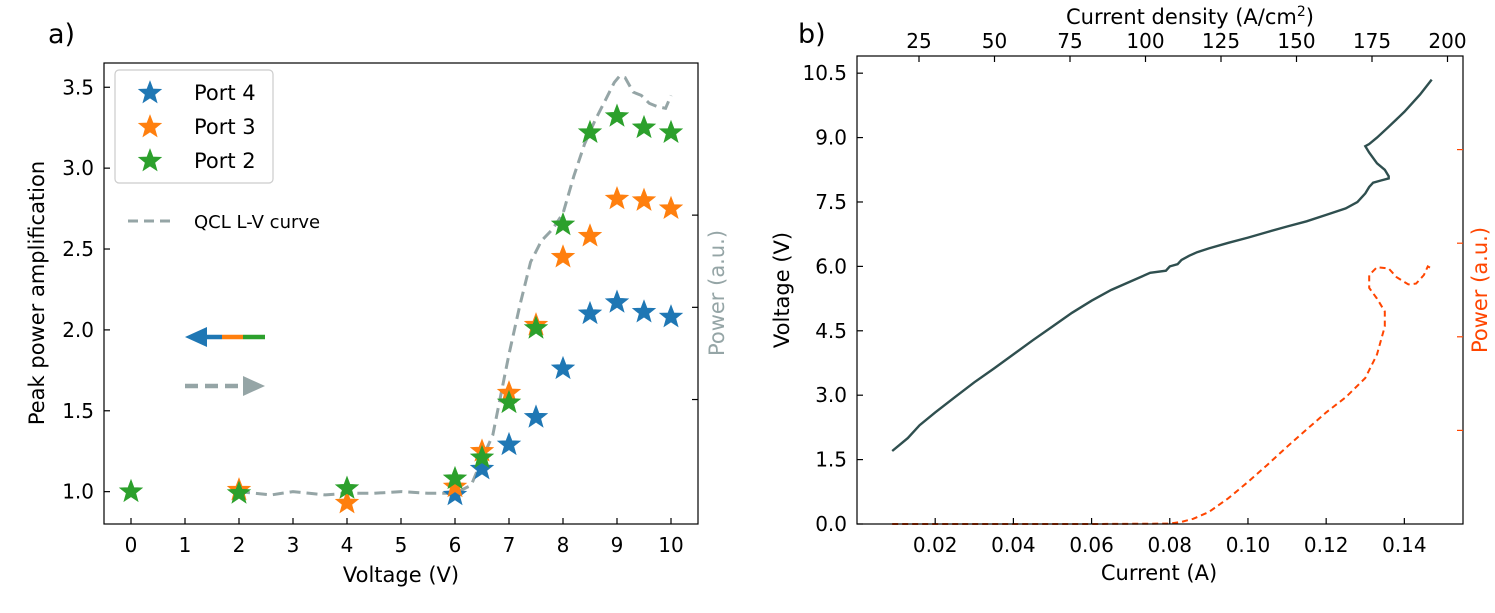 This screenshot has width=1495, height=613. Describe the element at coordinates (347, 545) in the screenshot. I see `x-tick-label: 4` at that location.